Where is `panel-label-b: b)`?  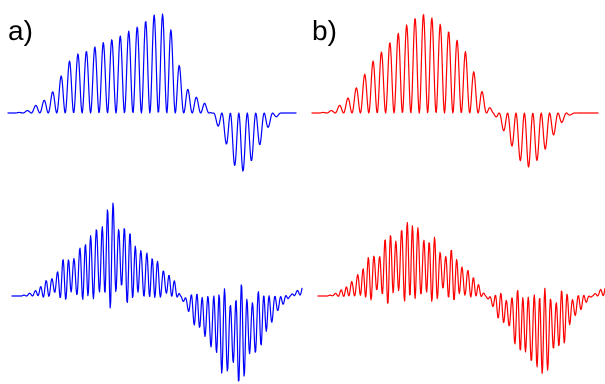 panel-label-b: b) is located at coordinates (324, 30).